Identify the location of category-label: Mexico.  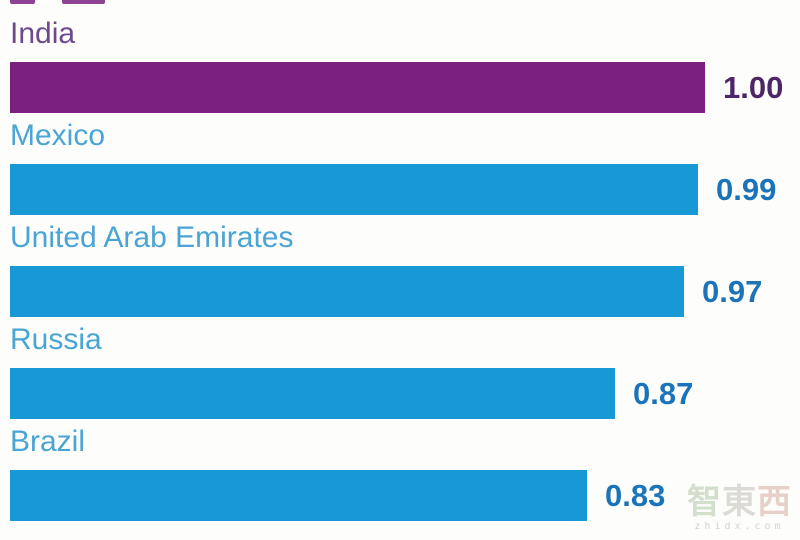
(58, 135).